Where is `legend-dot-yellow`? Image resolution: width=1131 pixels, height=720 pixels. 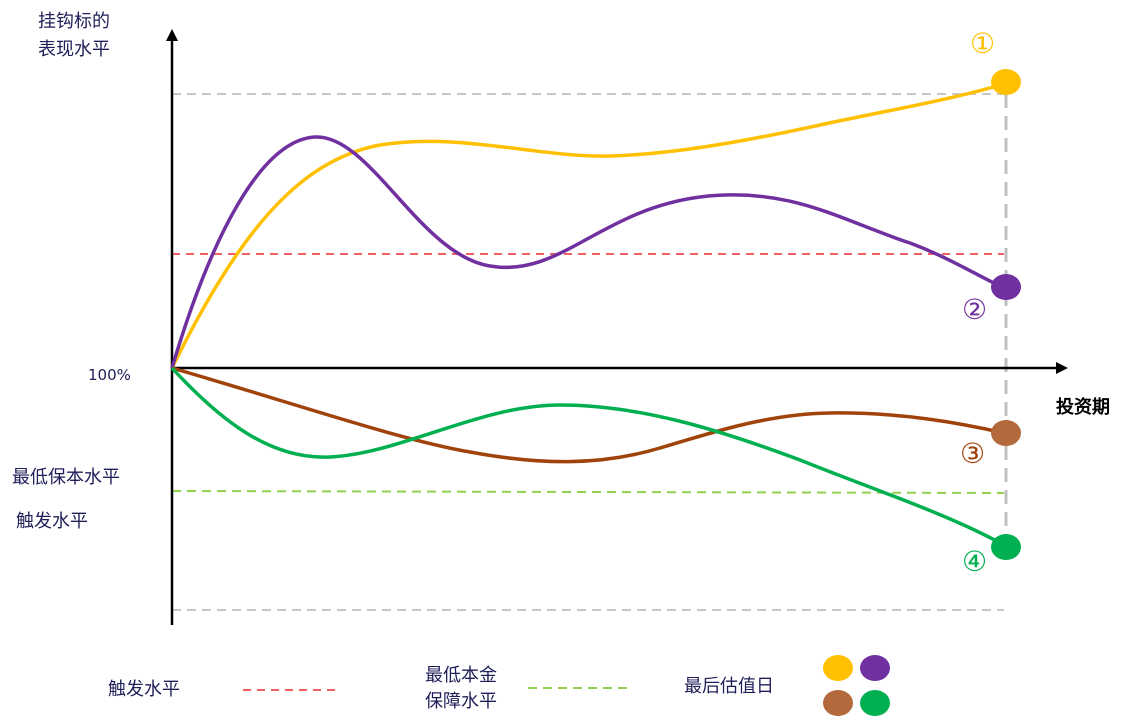 legend-dot-yellow is located at coordinates (838, 668).